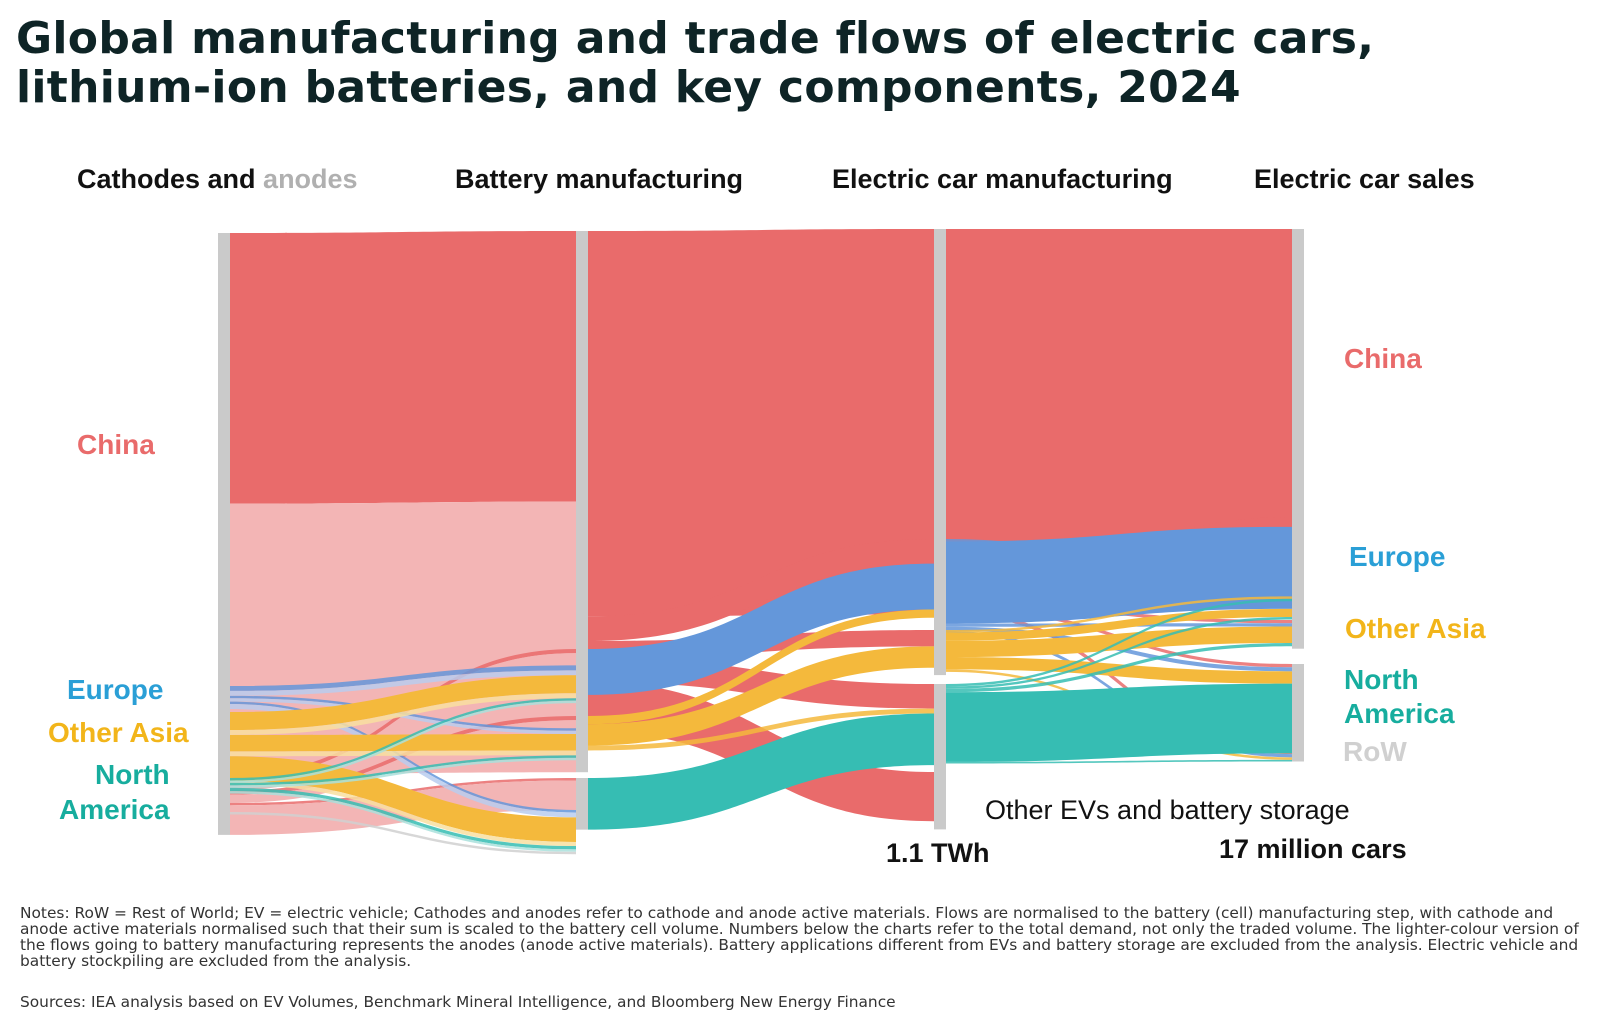  What do you see at coordinates (1119, 722) in the screenshot?
I see `flow-m_na-to-s_na` at bounding box center [1119, 722].